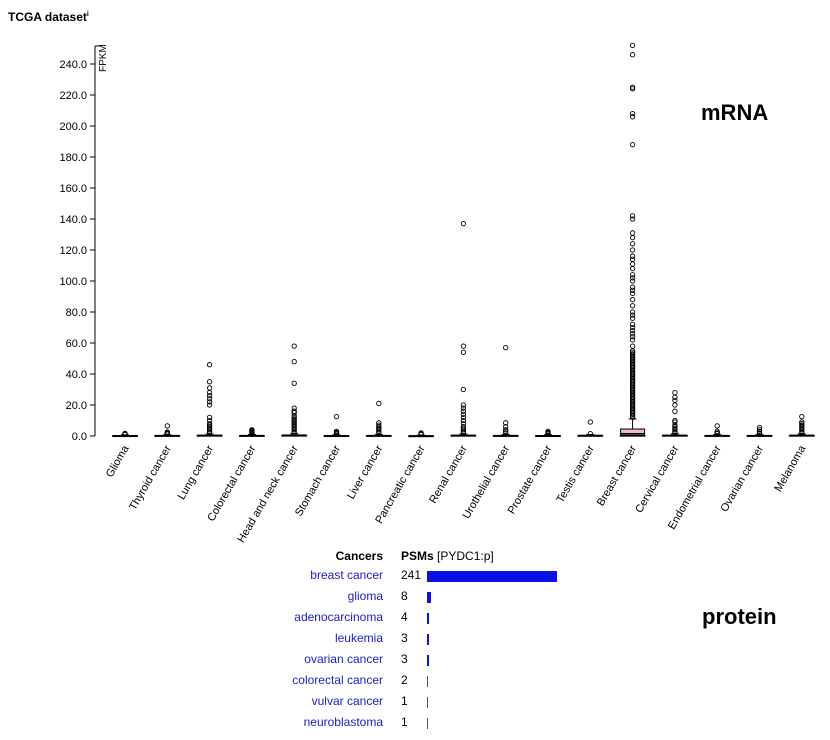  Describe the element at coordinates (118, 461) in the screenshot. I see `category-label: Glioma` at that location.